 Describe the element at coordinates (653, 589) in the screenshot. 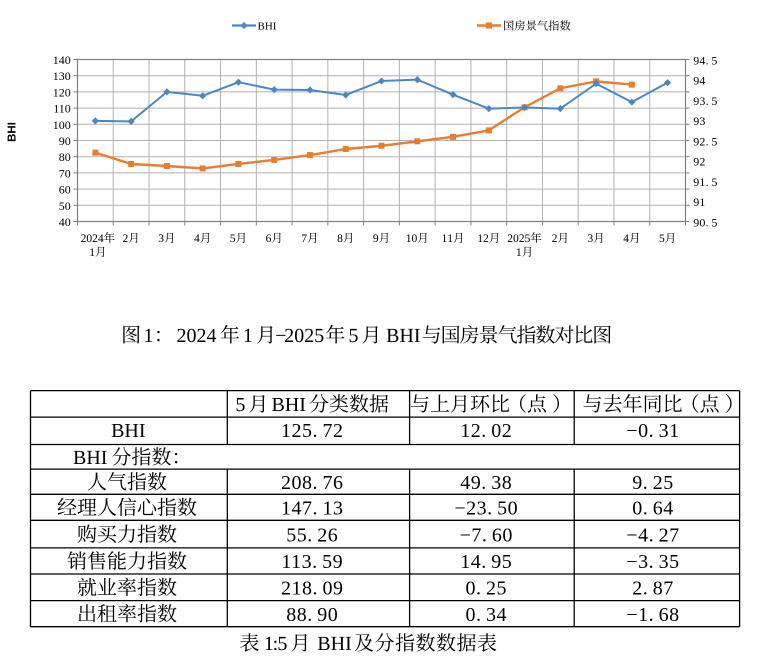

I see `svg-text: 2. 87` at that location.